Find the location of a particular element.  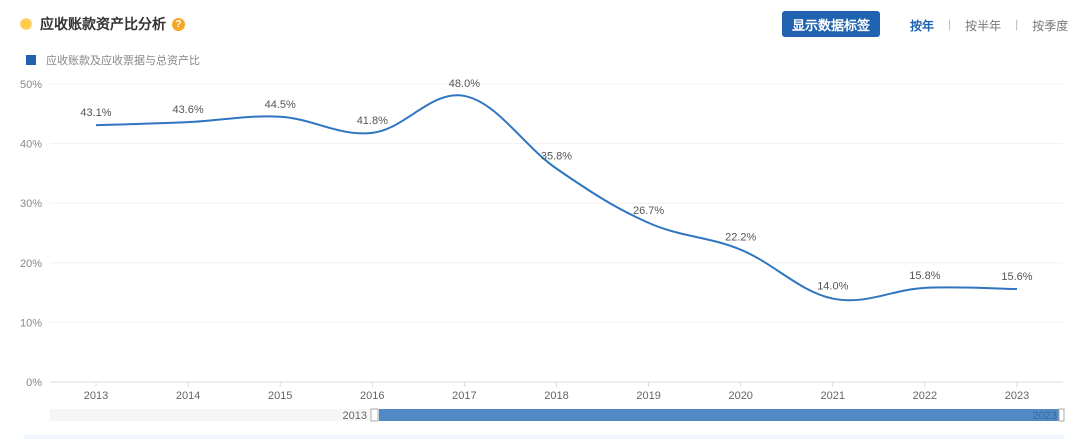

legend-item: 应收账款及应收票据与总资产比 is located at coordinates (113, 60).